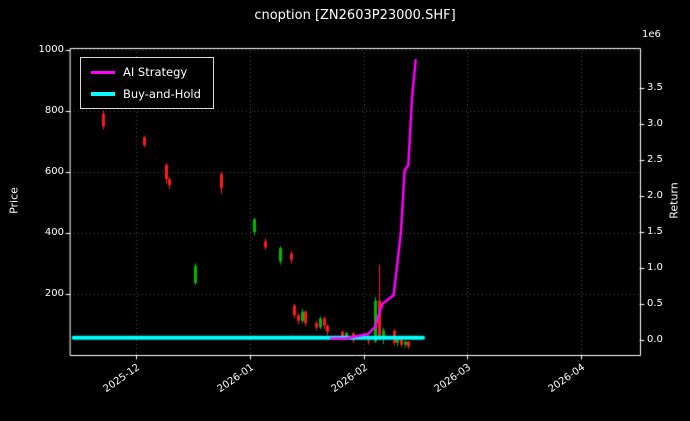 The image size is (690, 421). Describe the element at coordinates (651, 34) in the screenshot. I see `right-axis-multiplier: 1e6` at that location.